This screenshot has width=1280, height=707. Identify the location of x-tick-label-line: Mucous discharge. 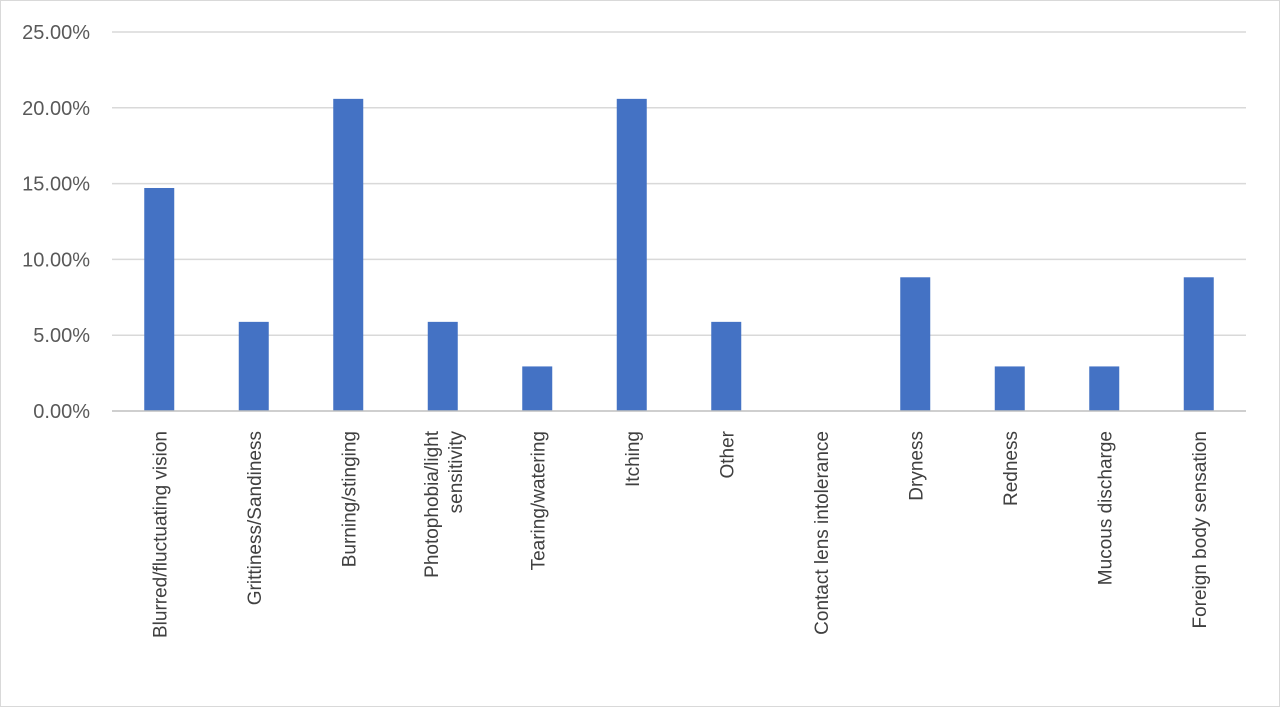
(1105, 508).